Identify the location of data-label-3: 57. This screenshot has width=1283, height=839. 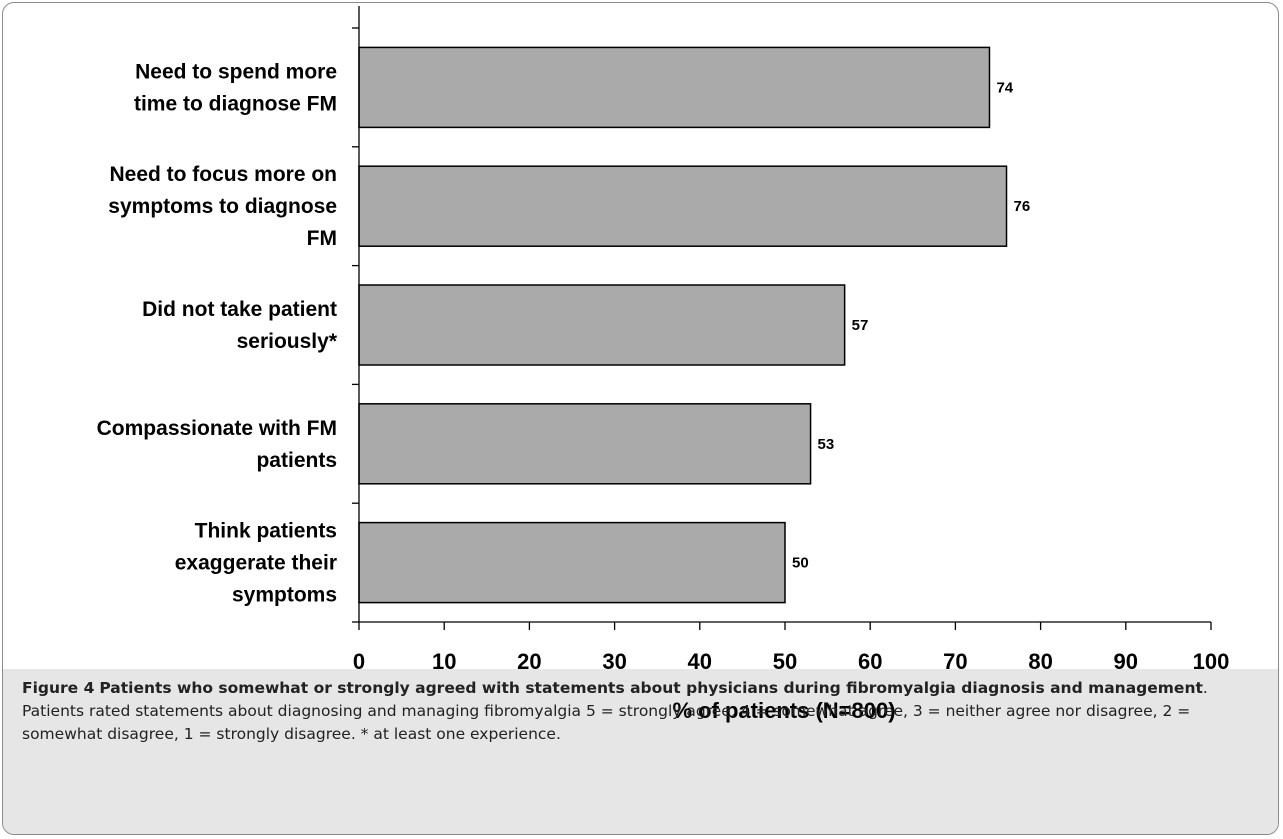
(860, 325).